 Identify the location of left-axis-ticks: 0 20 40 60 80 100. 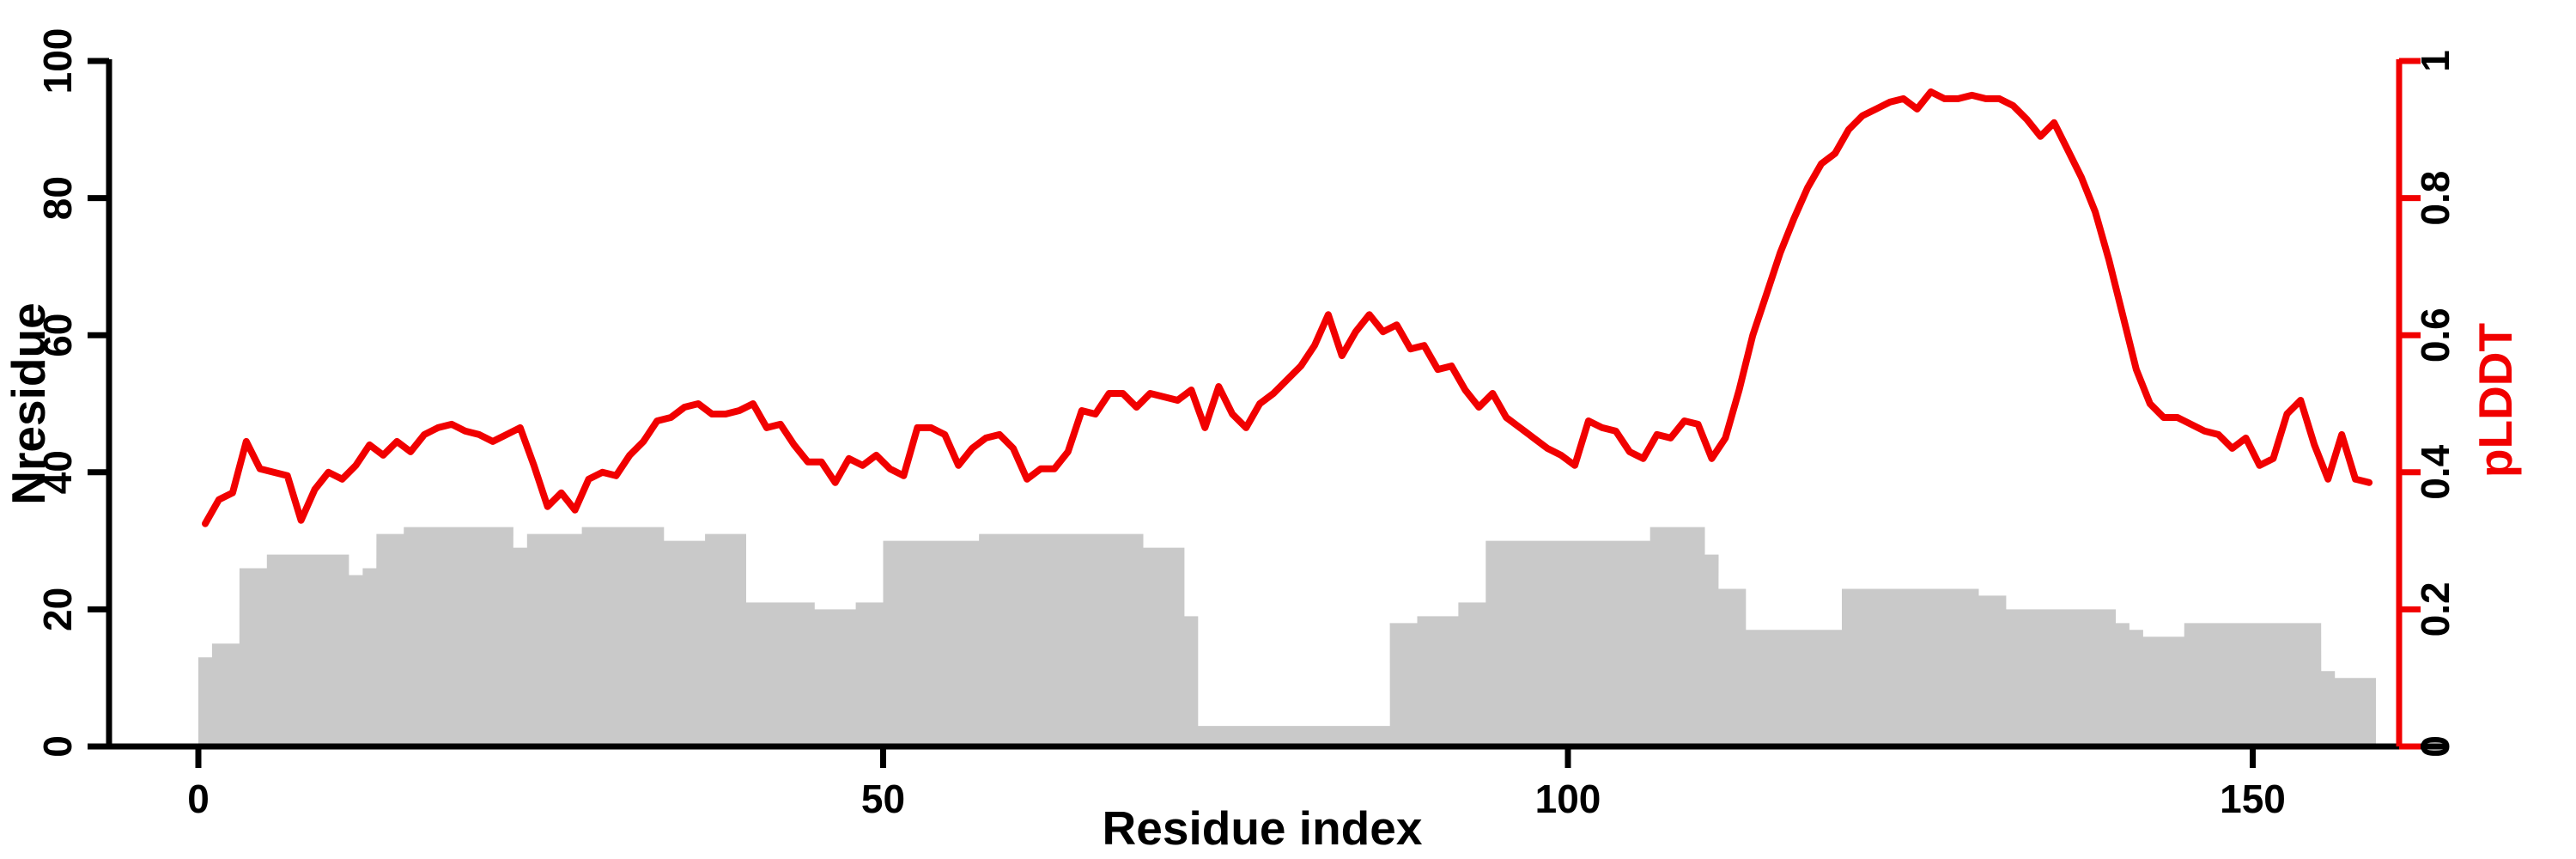
(72, 393).